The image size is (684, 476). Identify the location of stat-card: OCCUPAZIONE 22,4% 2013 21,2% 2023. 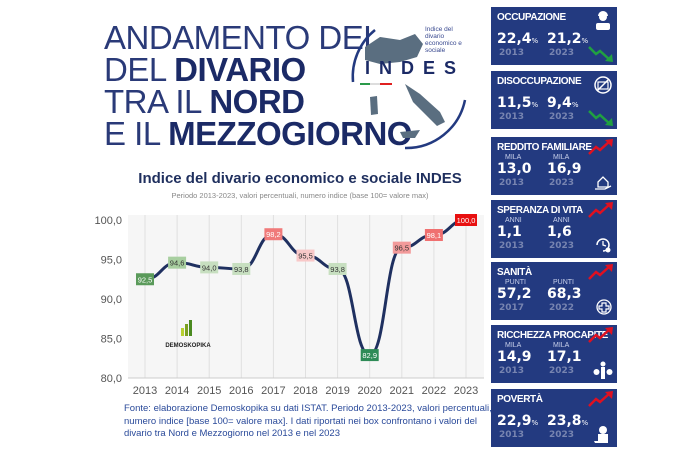
(554, 36).